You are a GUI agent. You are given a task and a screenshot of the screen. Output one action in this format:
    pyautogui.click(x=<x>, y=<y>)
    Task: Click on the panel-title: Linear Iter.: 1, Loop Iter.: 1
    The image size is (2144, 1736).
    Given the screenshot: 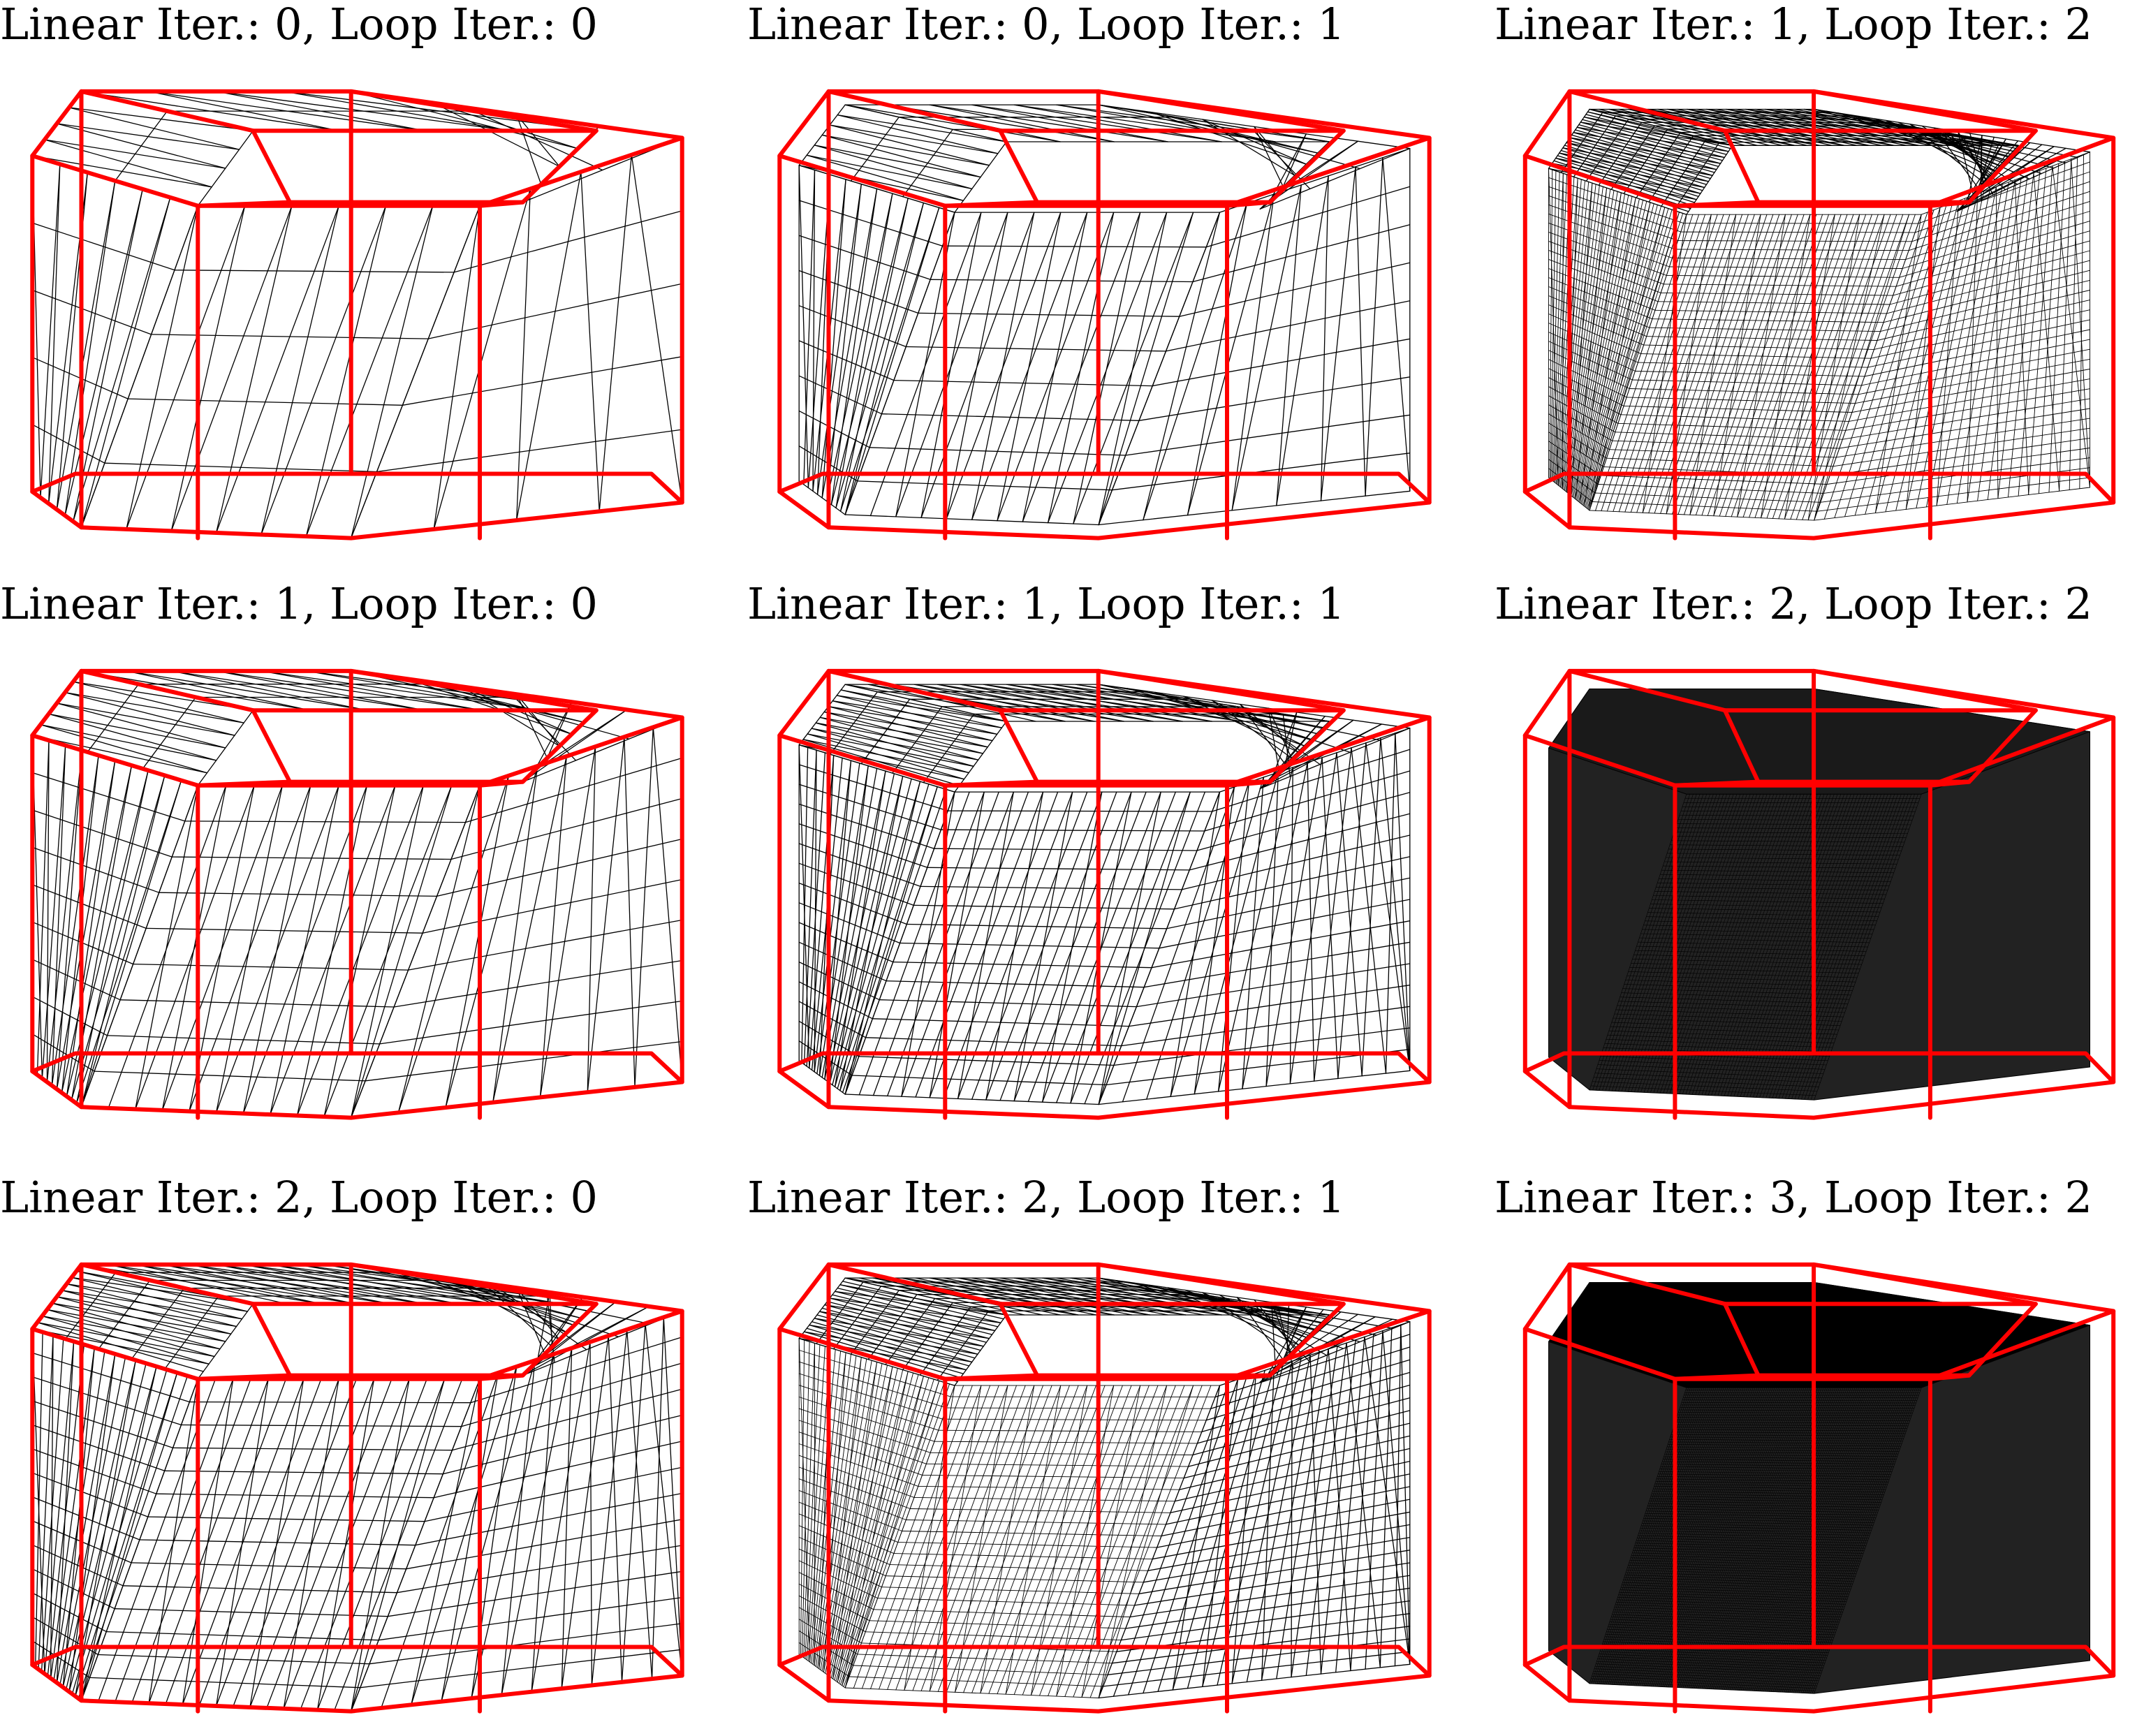 What is the action you would take?
    pyautogui.click(x=1046, y=604)
    